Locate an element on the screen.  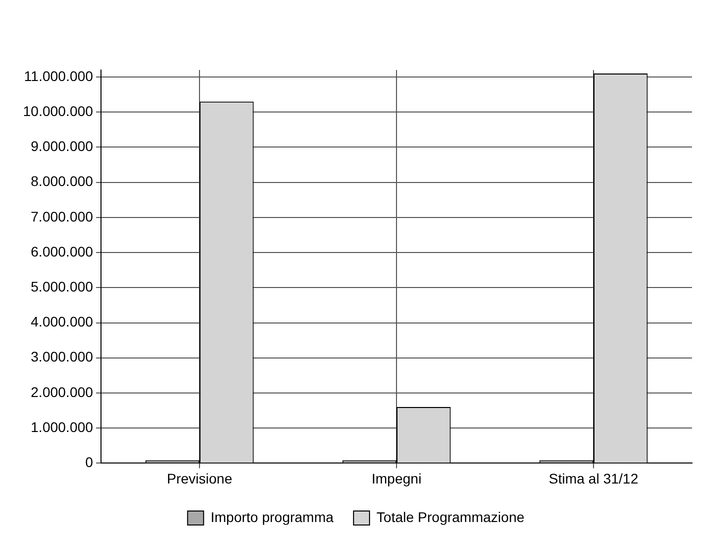
legend-label: Importo programma is located at coordinates (272, 516).